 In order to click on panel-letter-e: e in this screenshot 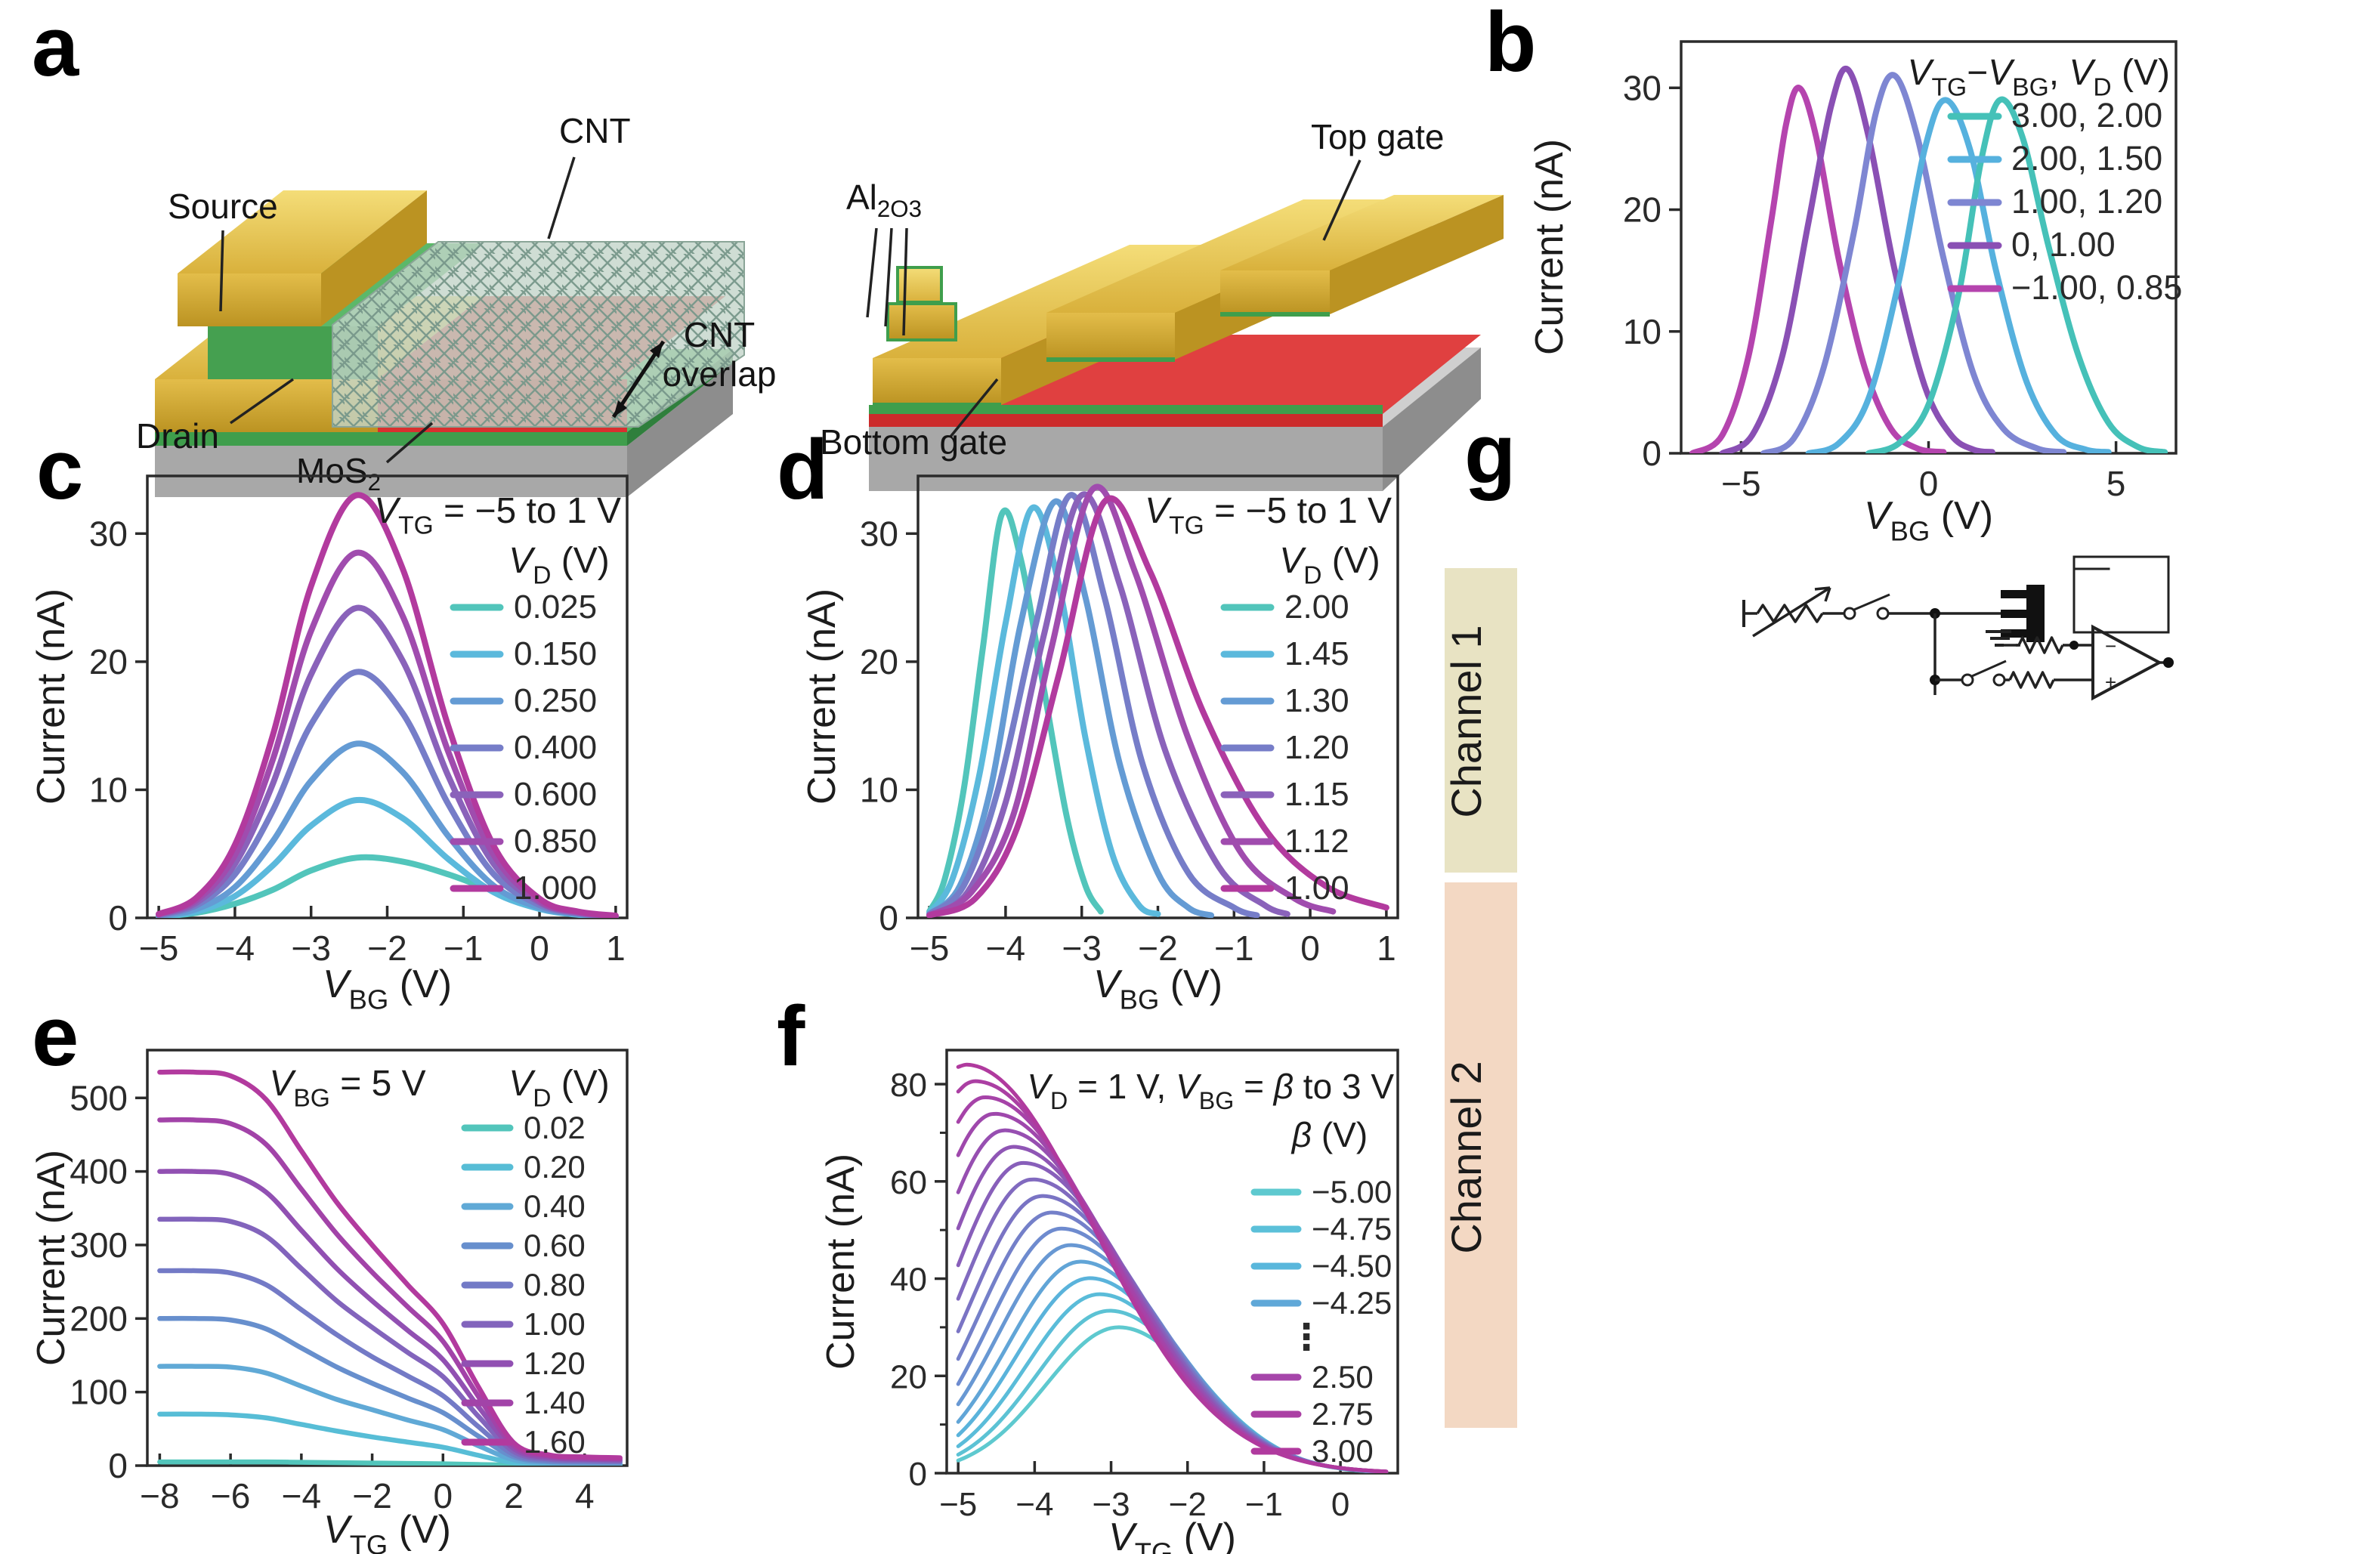, I will do `click(55, 1036)`.